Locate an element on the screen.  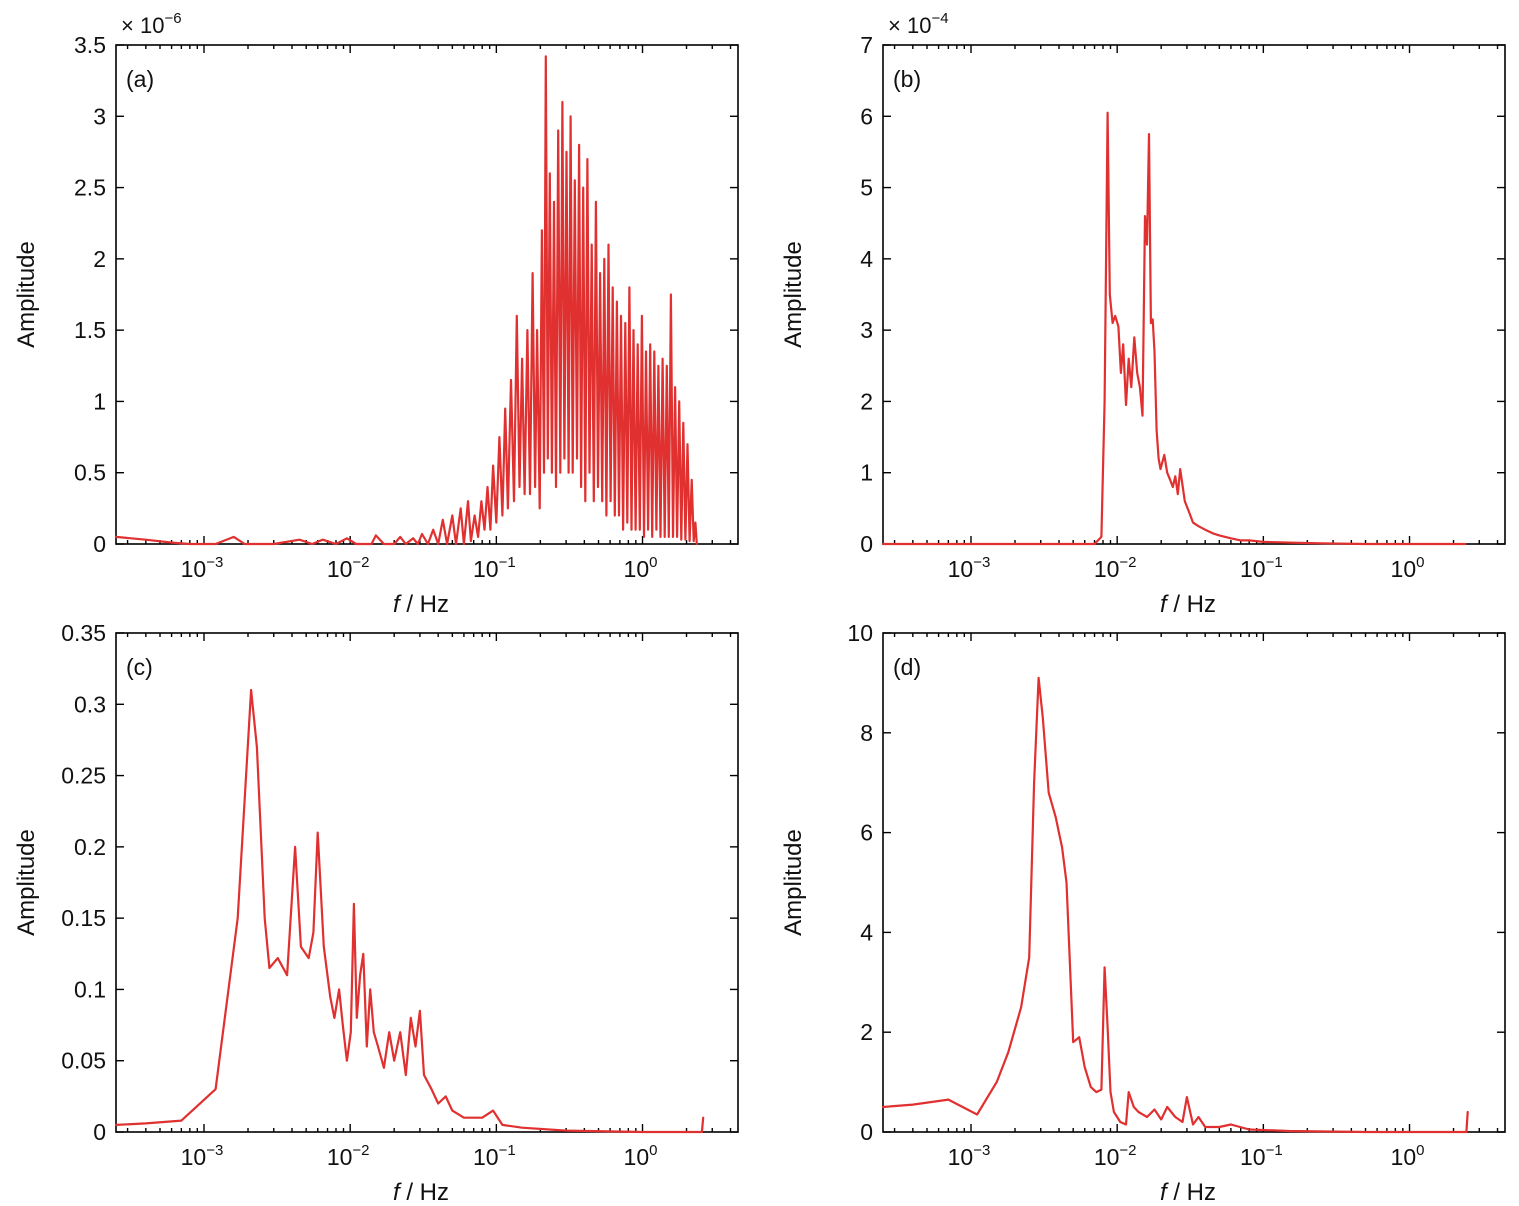
y-tick-label: 2.5 is located at coordinates (90, 188).